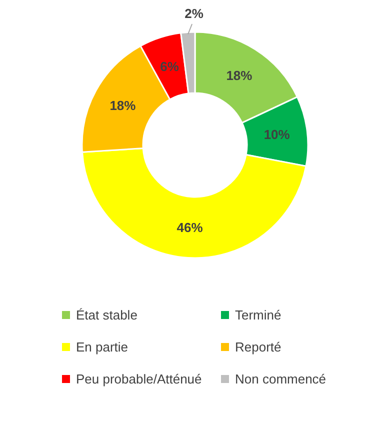 The image size is (381, 423). I want to click on legend-label: Peu probable/Atténué, so click(139, 379).